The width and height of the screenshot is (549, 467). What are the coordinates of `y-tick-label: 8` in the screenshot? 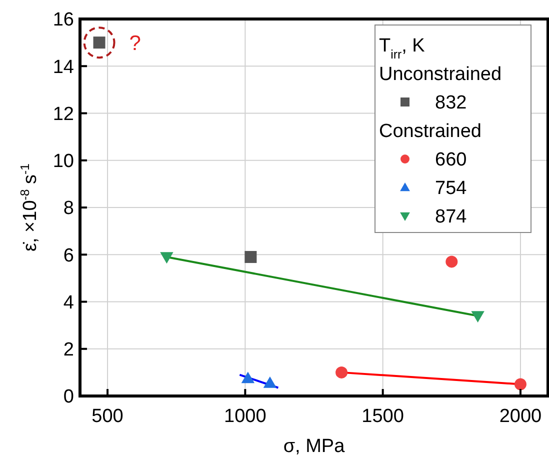 It's located at (68, 209).